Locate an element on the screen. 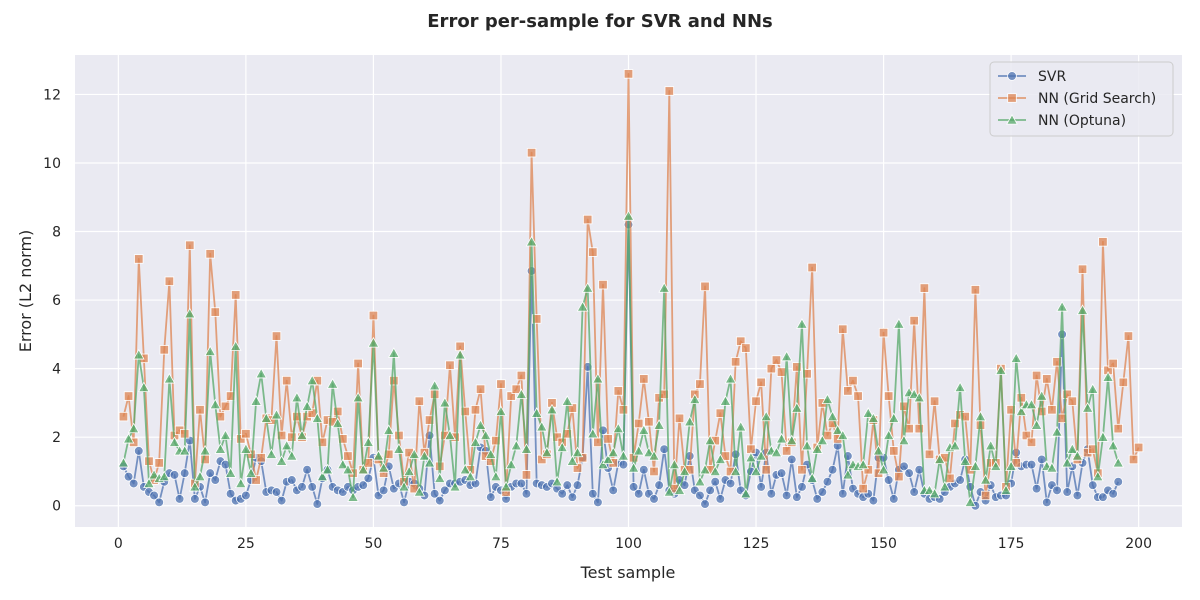 This screenshot has width=1200, height=600. legend-item: NN (Optuna) is located at coordinates (1062, 121).